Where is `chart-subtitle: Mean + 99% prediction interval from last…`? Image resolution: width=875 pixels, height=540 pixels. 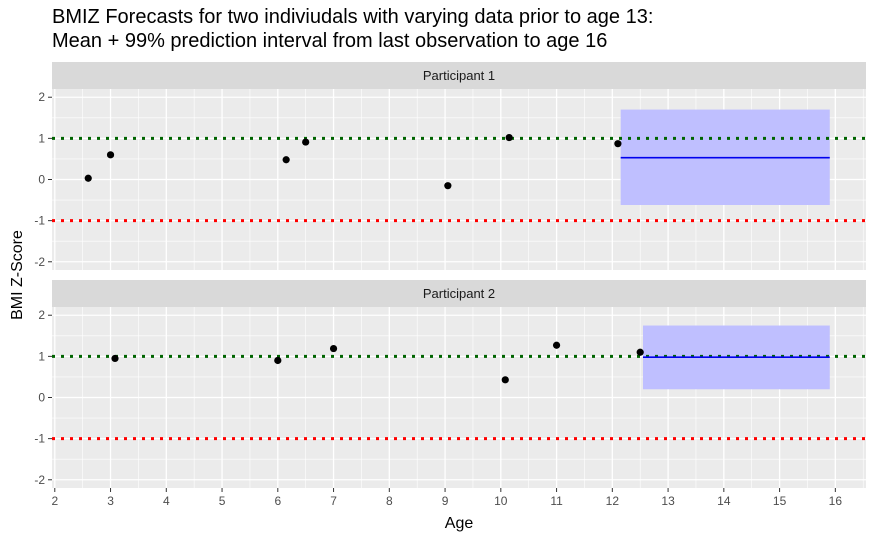 chart-subtitle: Mean + 99% prediction interval from last… is located at coordinates (330, 41).